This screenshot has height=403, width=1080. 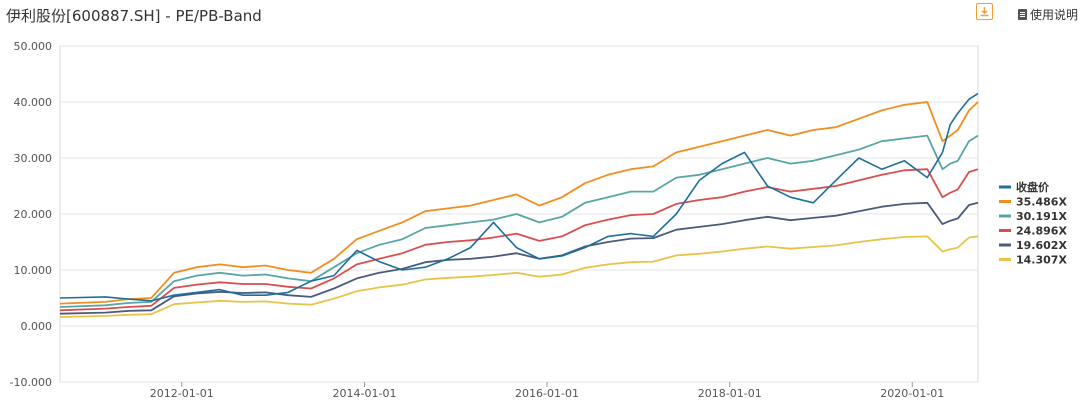 I want to click on legend-item: 收盘价, so click(x=1024, y=187).